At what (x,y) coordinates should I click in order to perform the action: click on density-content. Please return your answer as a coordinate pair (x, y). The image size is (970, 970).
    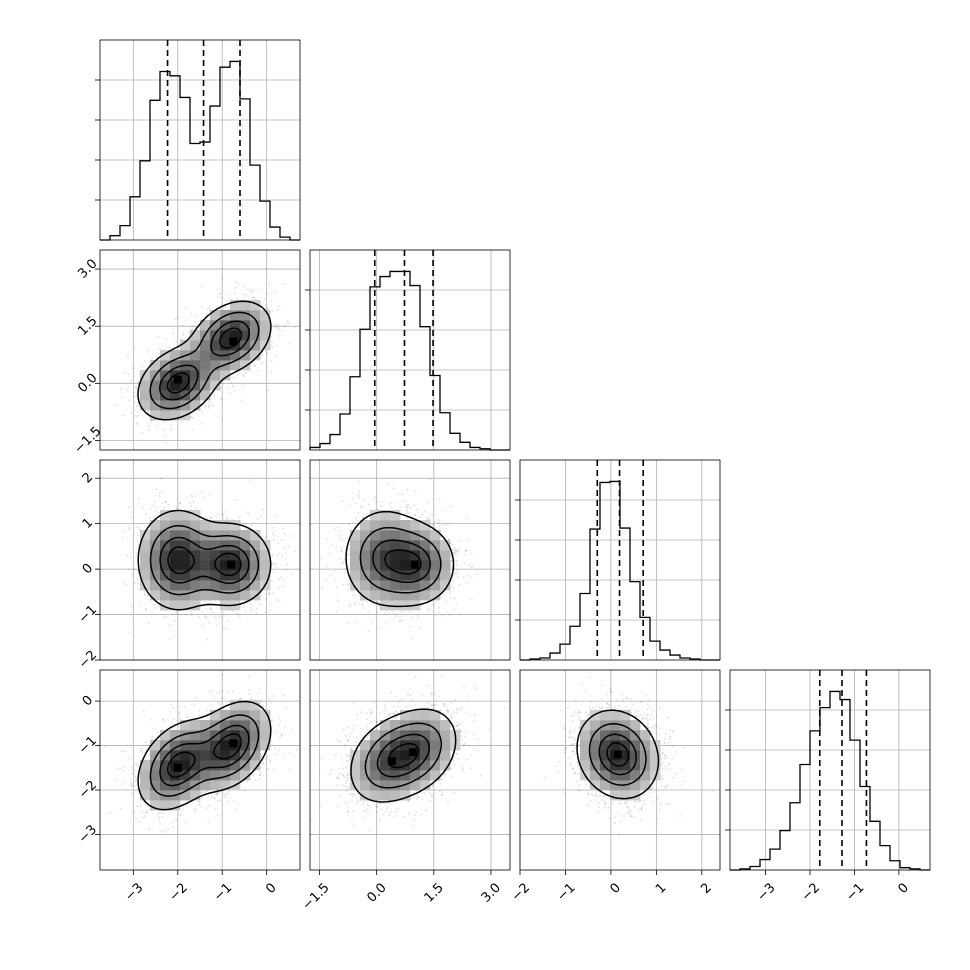
    Looking at the image, I should click on (208, 753).